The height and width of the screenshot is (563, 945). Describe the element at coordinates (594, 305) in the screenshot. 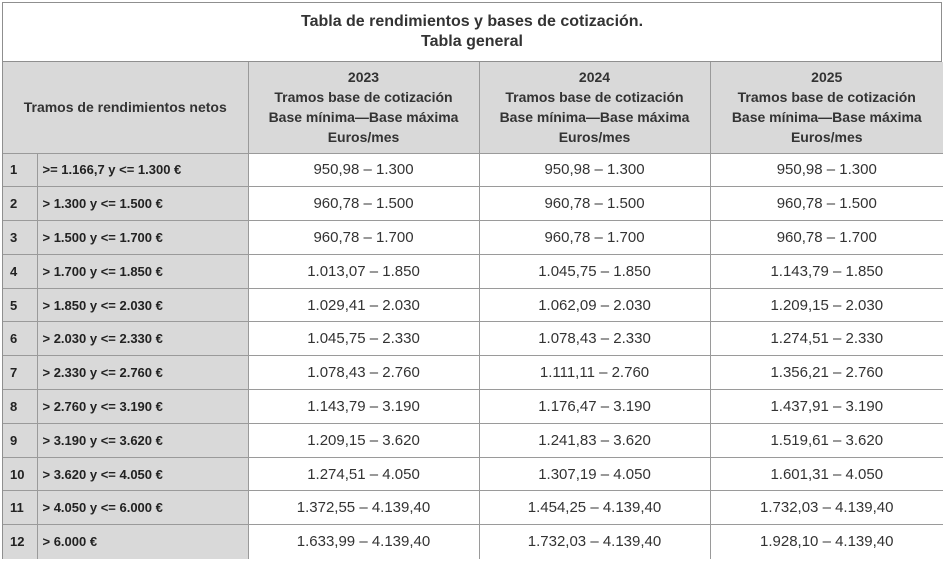

I see `cell-2024: 1.062,09 – 2.030` at that location.